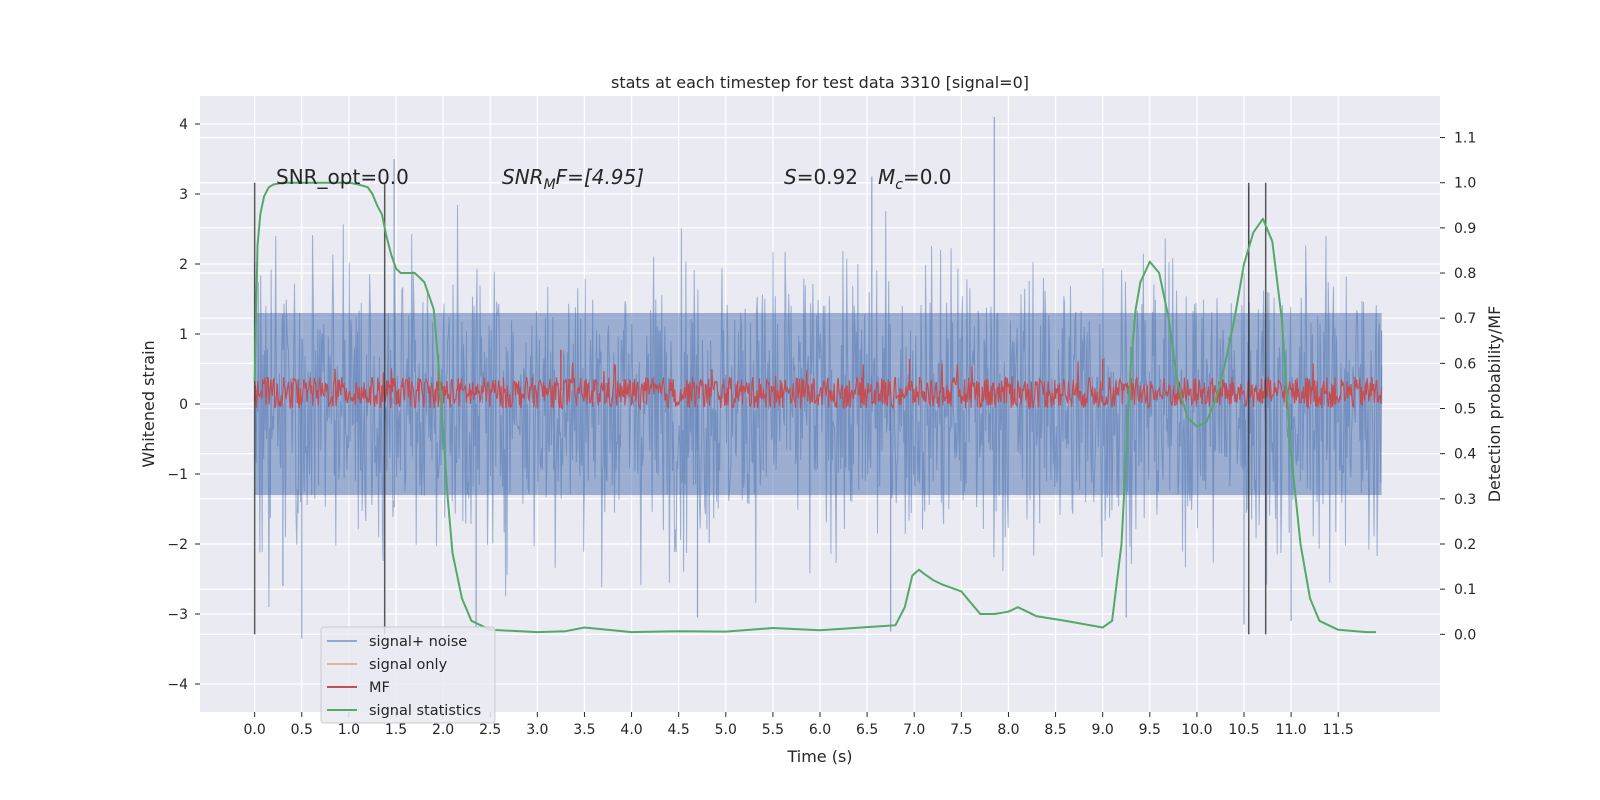 The width and height of the screenshot is (1600, 800). What do you see at coordinates (358, 688) in the screenshot?
I see `legend-item-mf: MF` at bounding box center [358, 688].